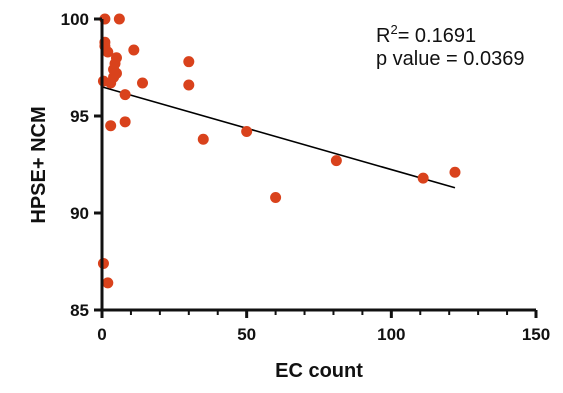  Describe the element at coordinates (75, 19) in the screenshot. I see `y-tick-label: 100` at that location.